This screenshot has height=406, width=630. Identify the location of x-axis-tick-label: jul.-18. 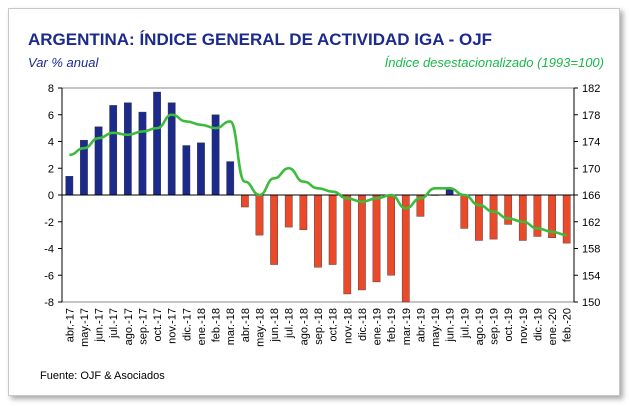
(290, 323).